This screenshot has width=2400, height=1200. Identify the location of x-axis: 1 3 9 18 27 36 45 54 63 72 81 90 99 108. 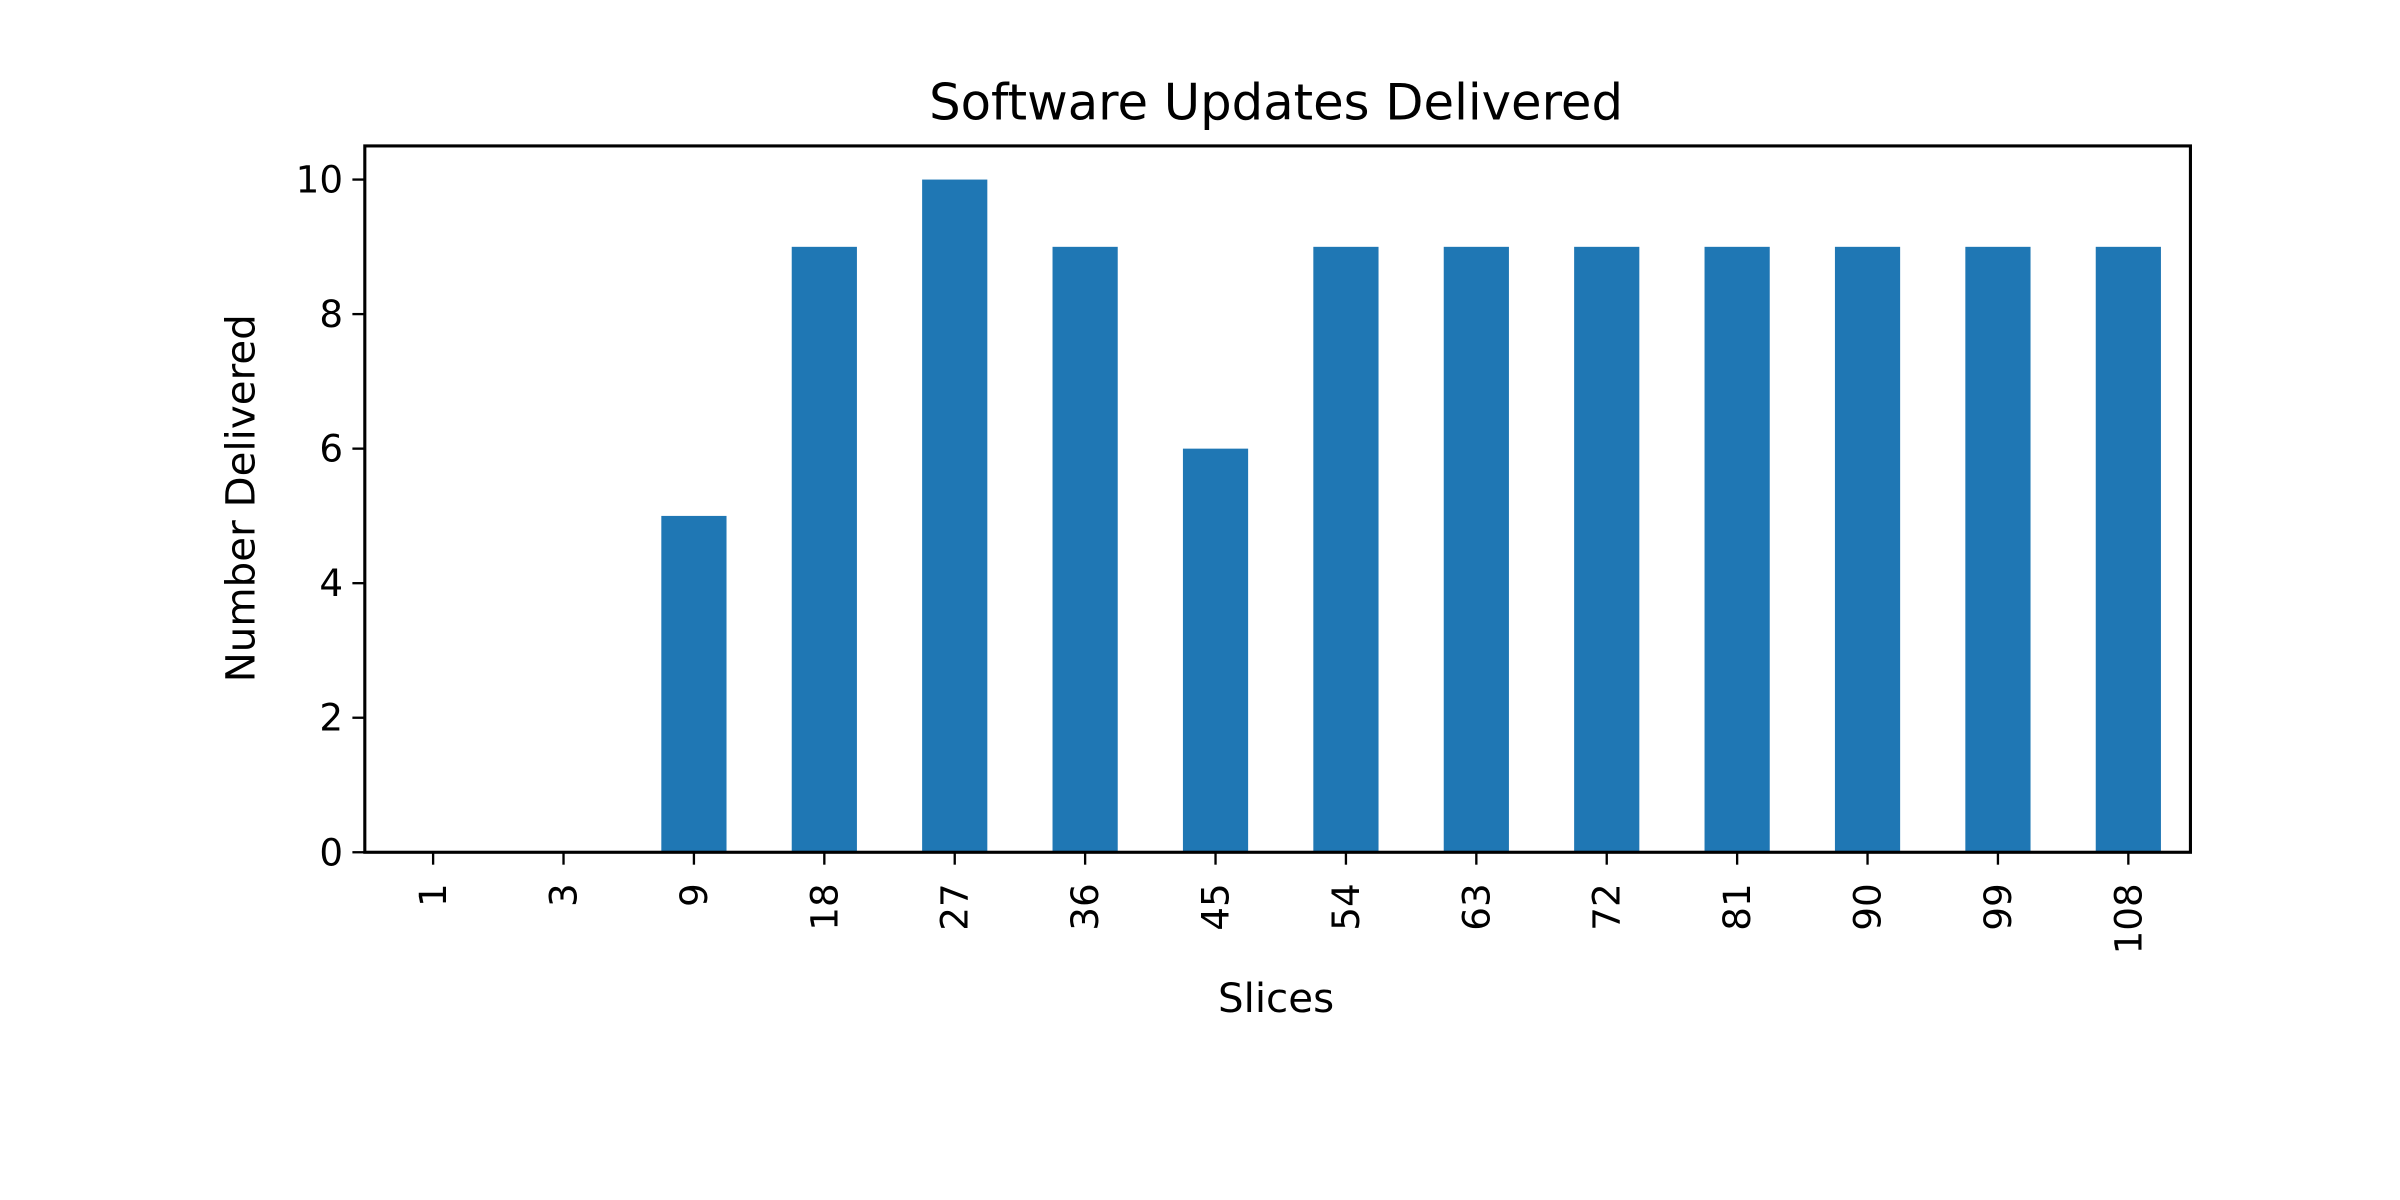
(1280, 903).